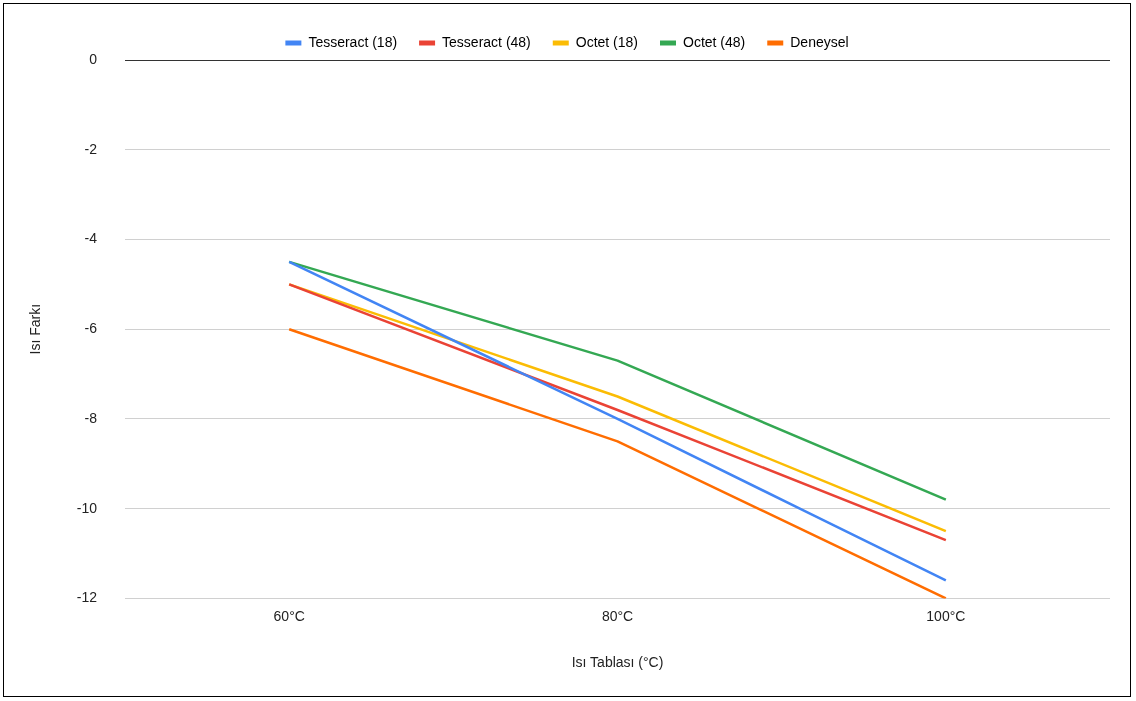  What do you see at coordinates (87, 597) in the screenshot?
I see `y-tick-label: -12` at bounding box center [87, 597].